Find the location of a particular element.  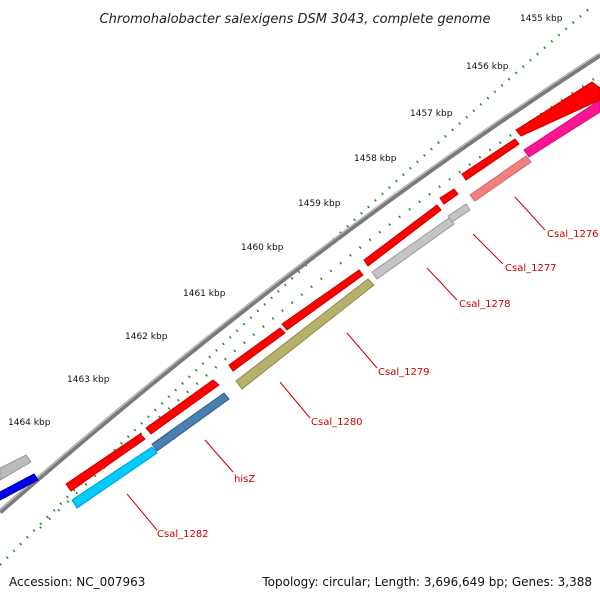

tick-label: 1455 kbp is located at coordinates (541, 19).